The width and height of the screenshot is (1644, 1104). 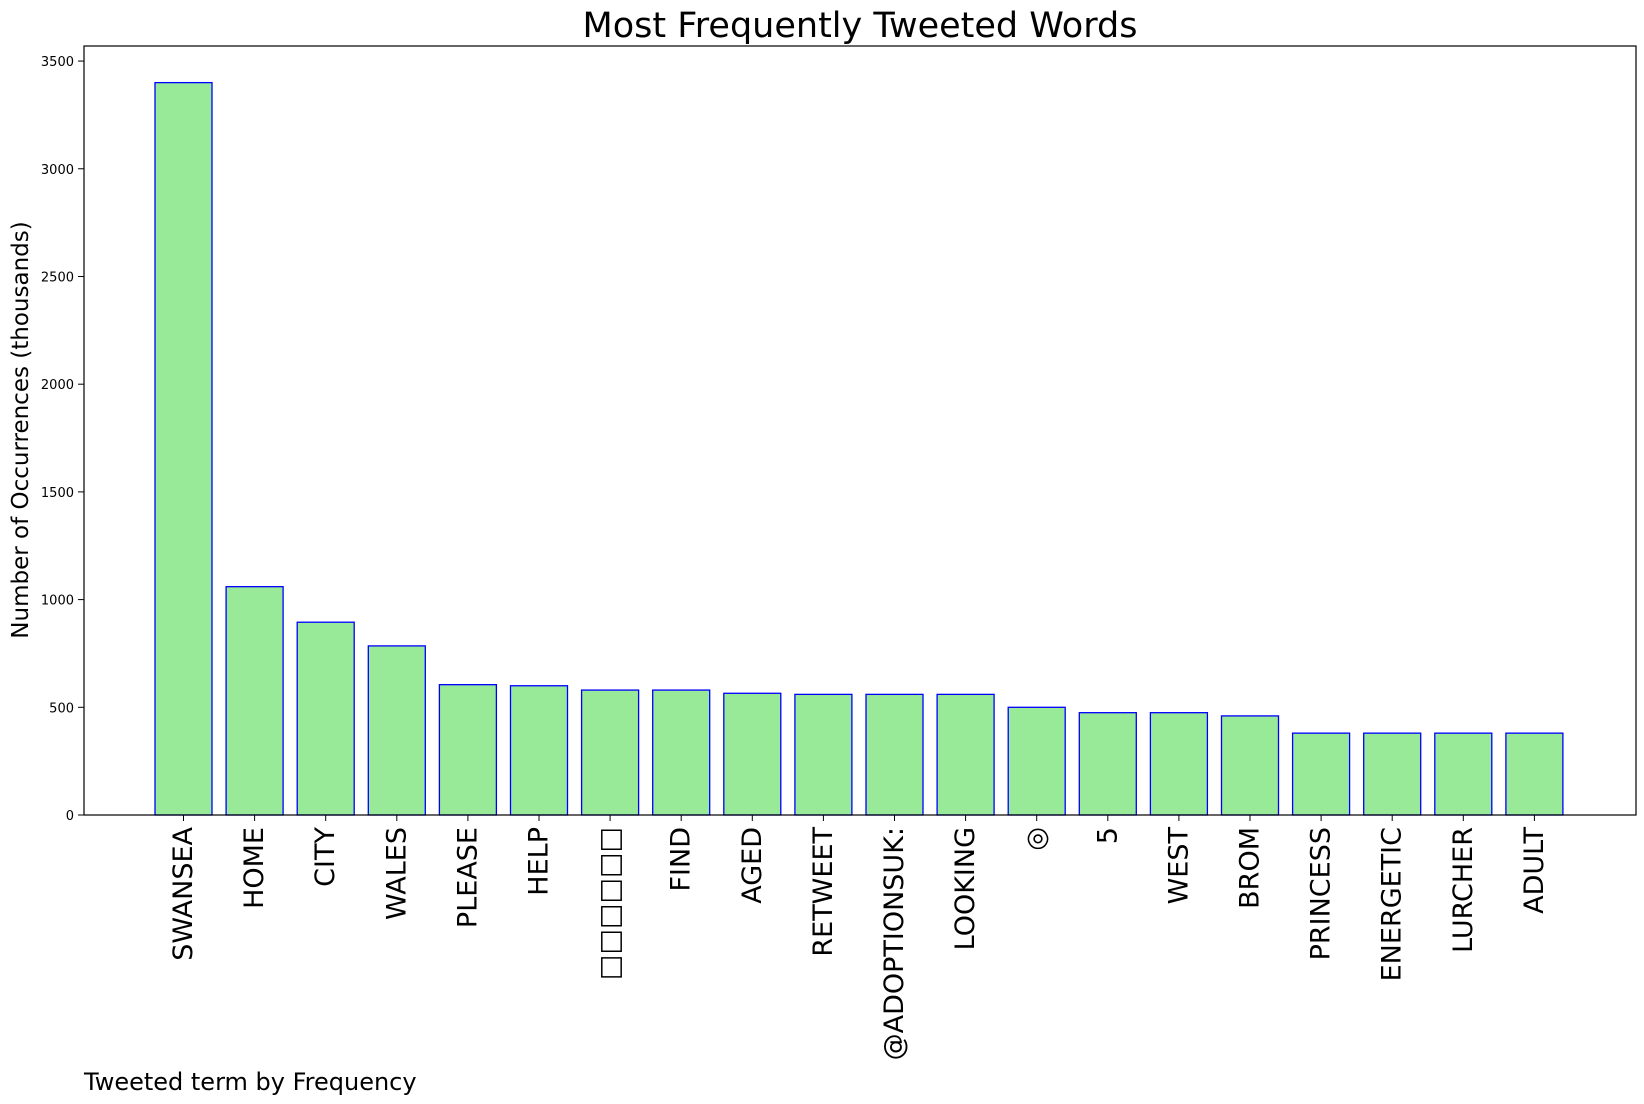 I want to click on y-tick-label: 3000, so click(x=57, y=170).